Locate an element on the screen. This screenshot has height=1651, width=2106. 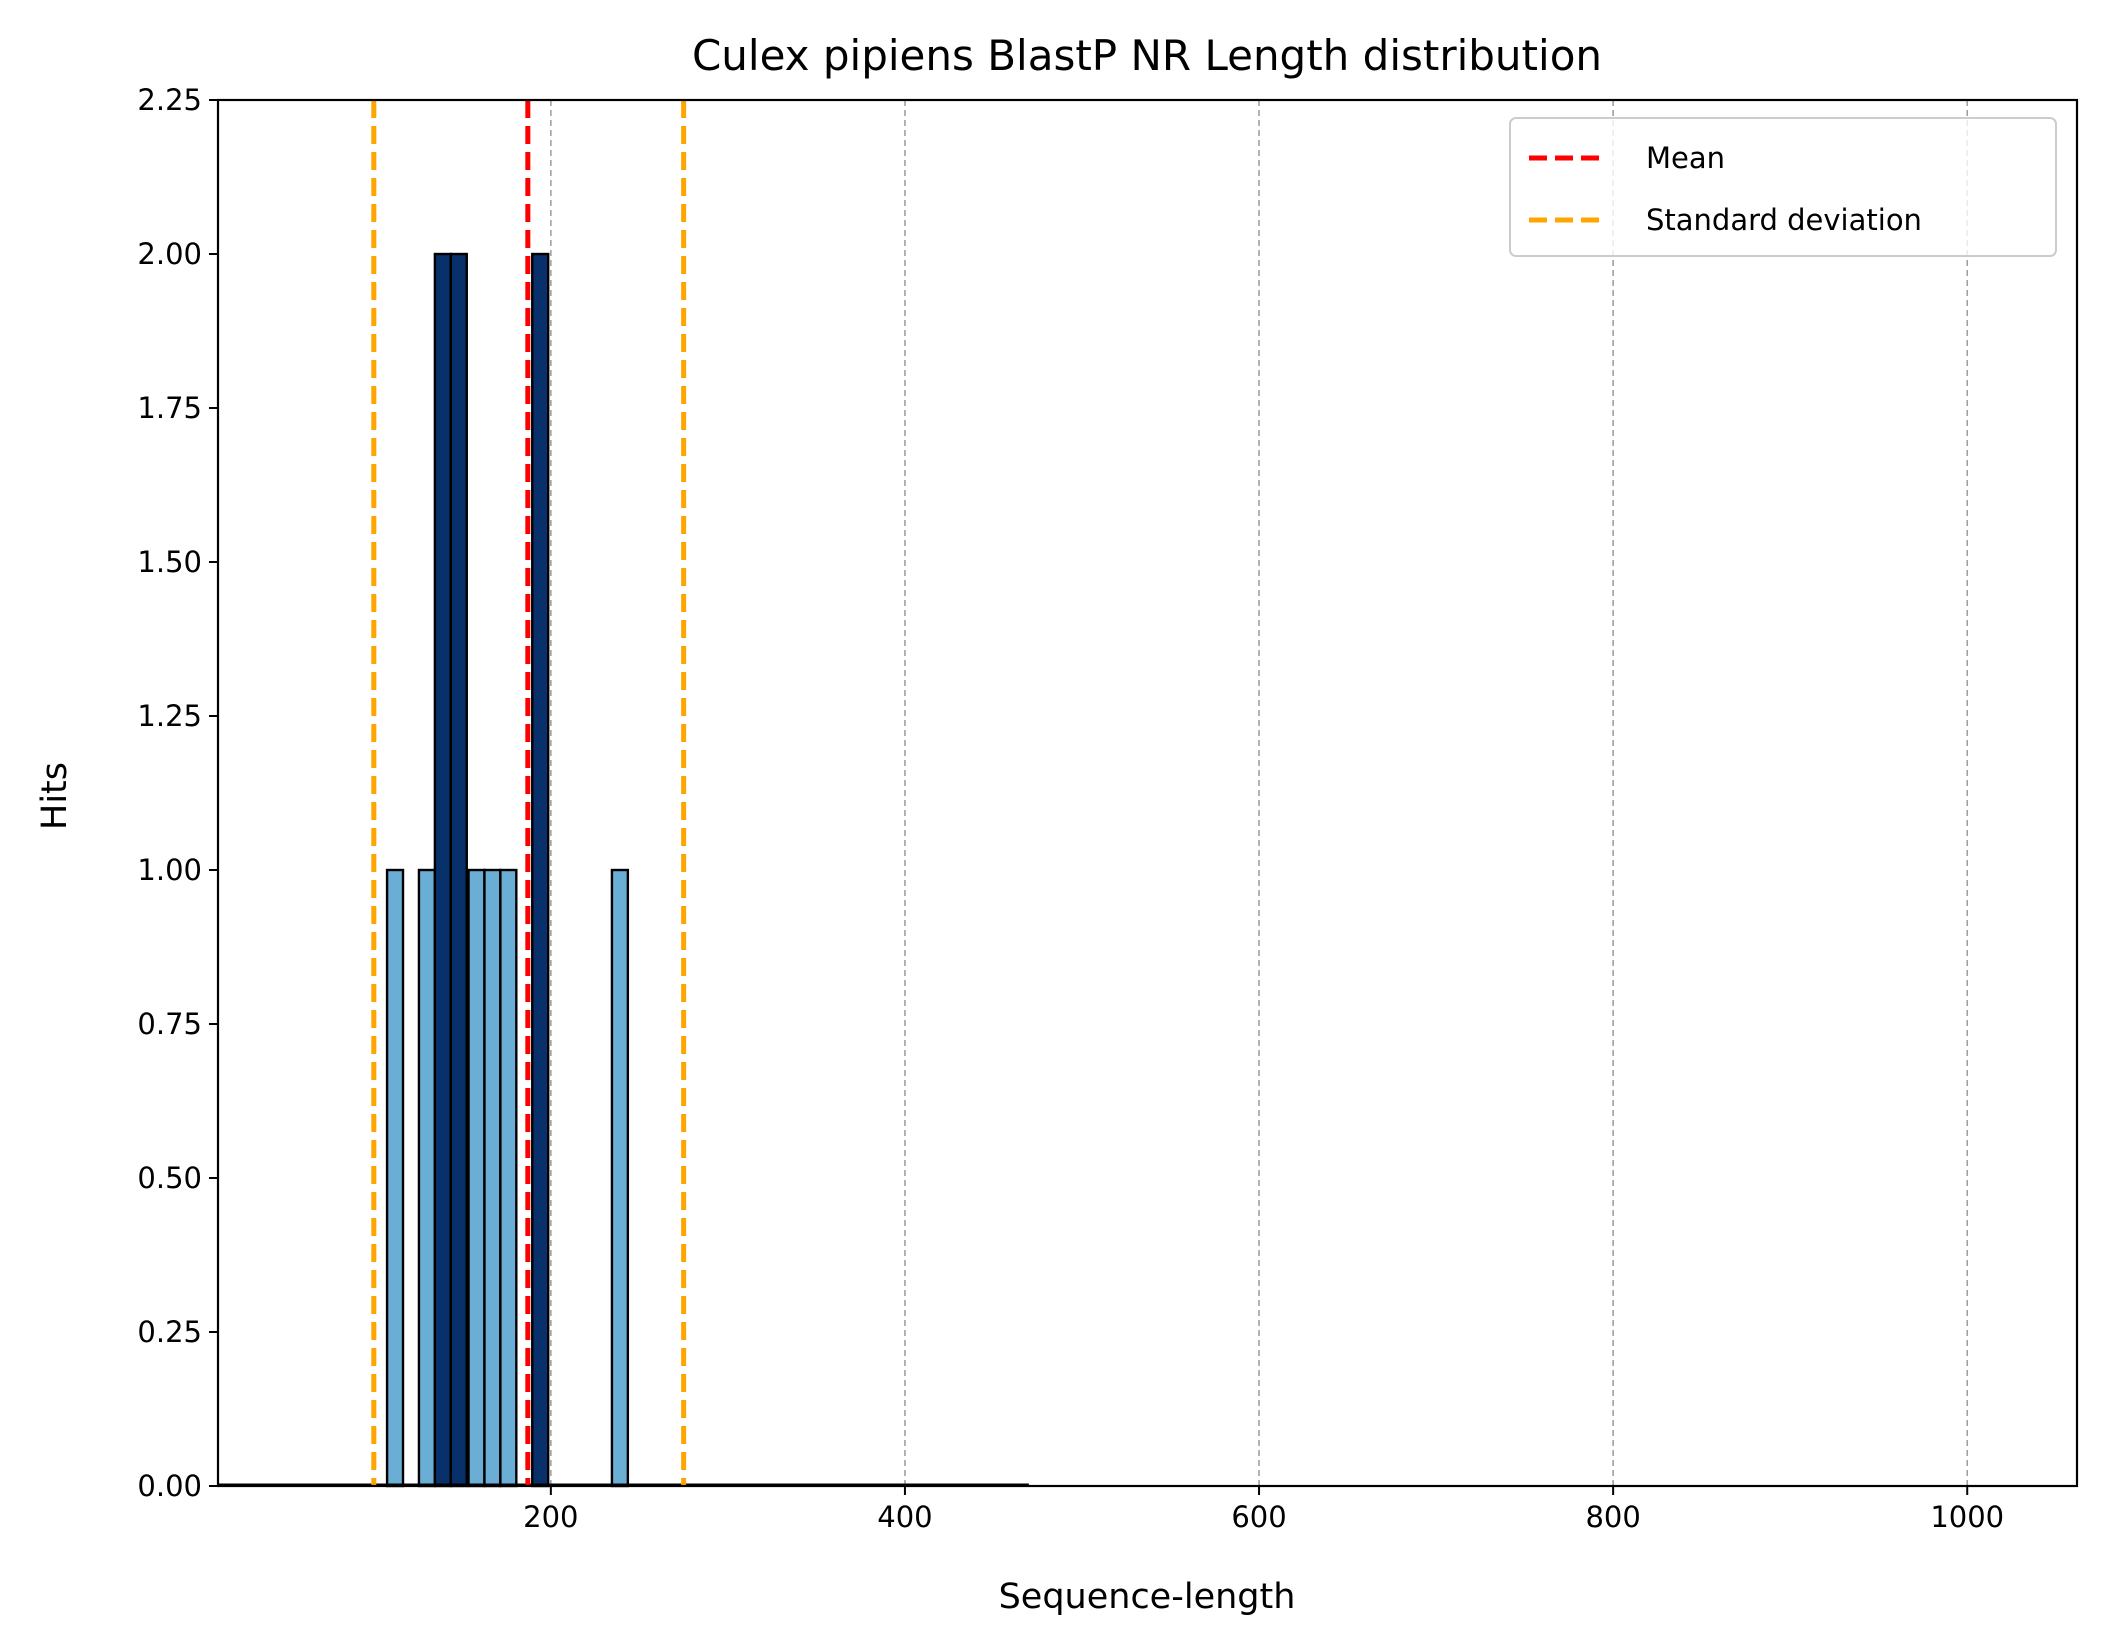
y-tick-label-1: 0.25 is located at coordinates (169, 1332).